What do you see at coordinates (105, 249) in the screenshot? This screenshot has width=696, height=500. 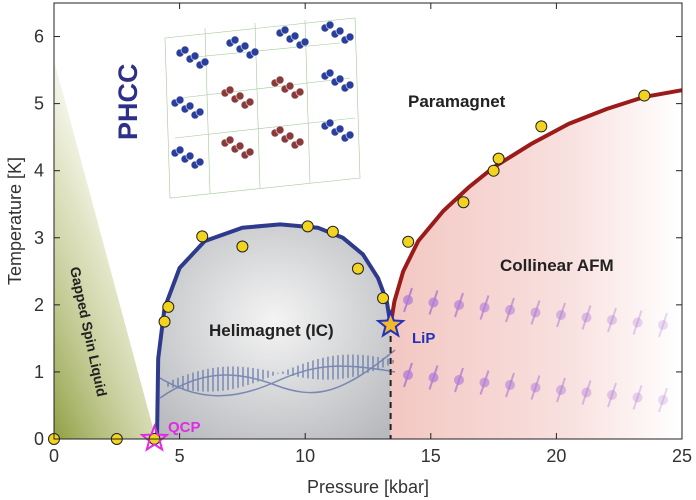 I see `gapped-spin-liquid-region` at bounding box center [105, 249].